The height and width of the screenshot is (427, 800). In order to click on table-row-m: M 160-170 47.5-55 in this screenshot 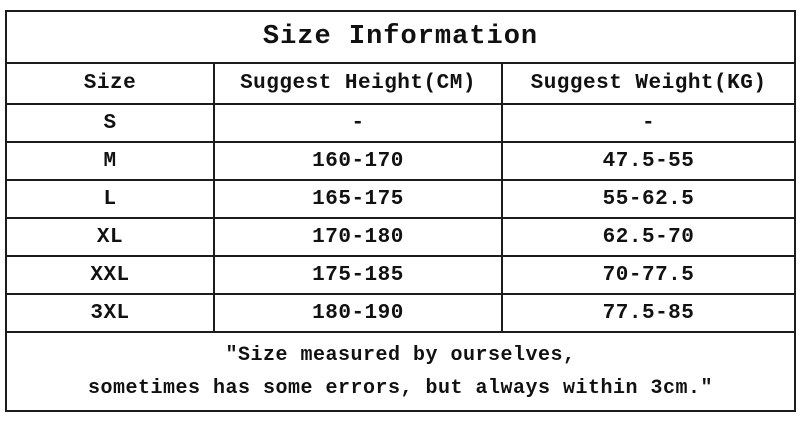, I will do `click(401, 161)`.